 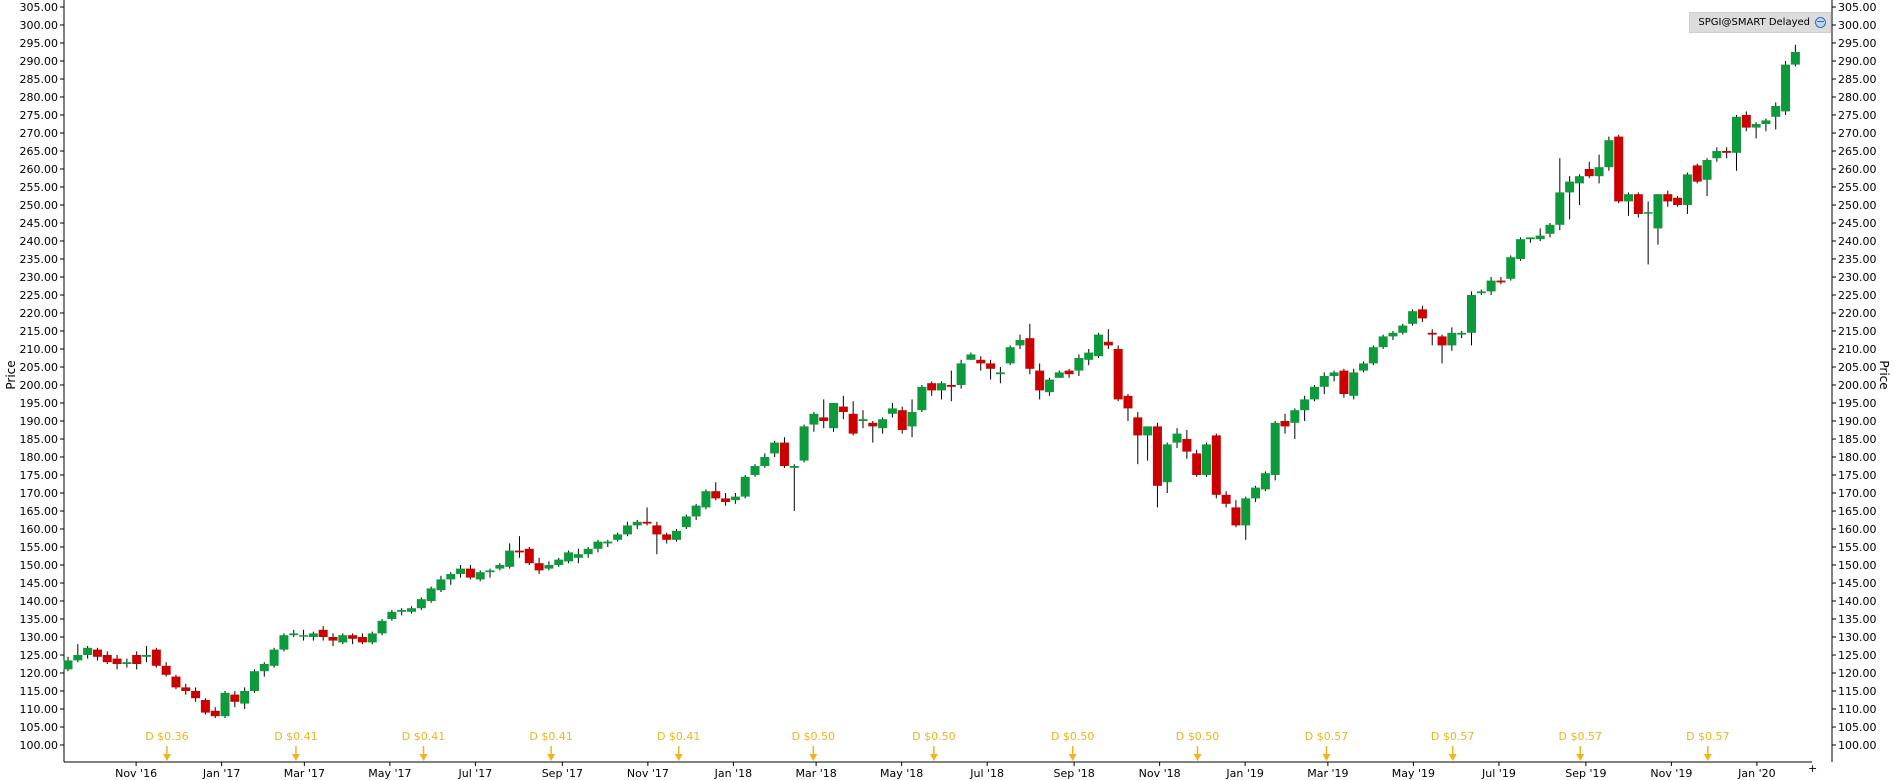 What do you see at coordinates (1760, 22) in the screenshot?
I see `data-source-badge: SPGI@SMART Delayed` at bounding box center [1760, 22].